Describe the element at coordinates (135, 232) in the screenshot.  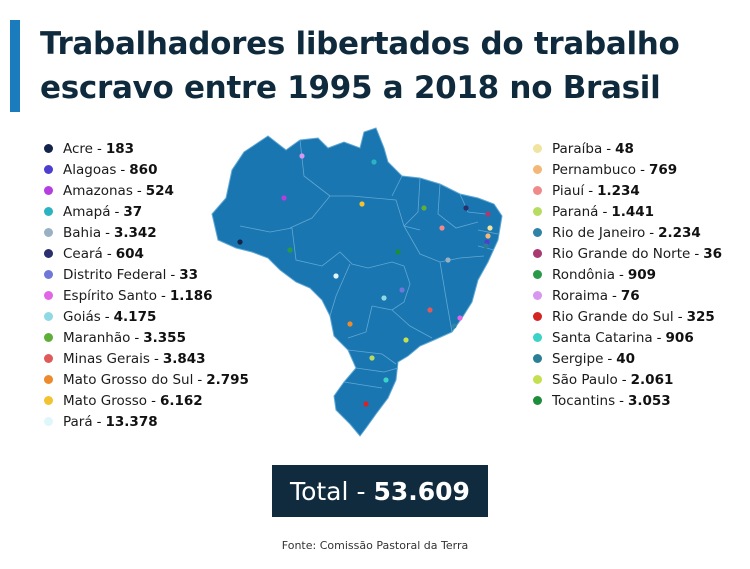
I see `legend-state-value: 3.342` at that location.